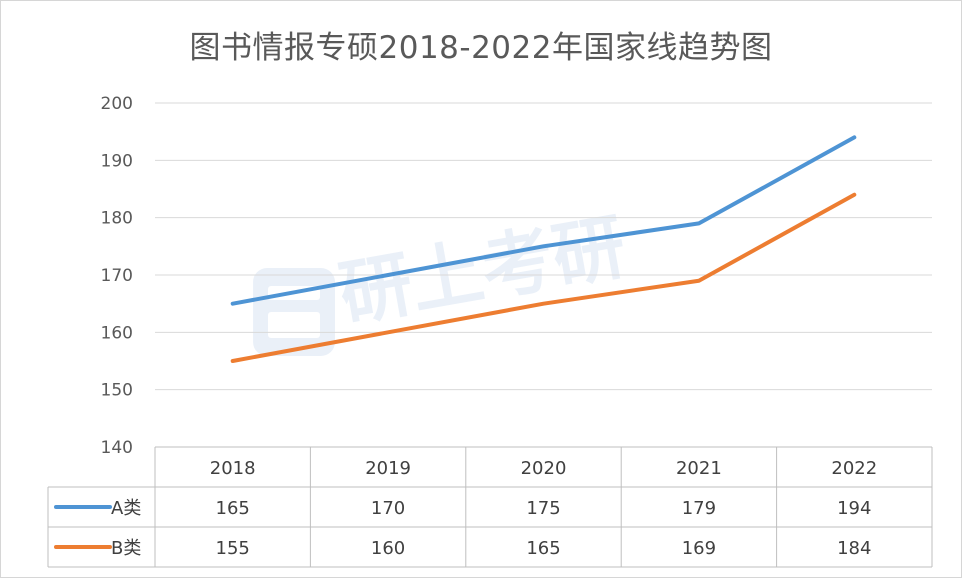  Describe the element at coordinates (699, 468) in the screenshot. I see `x-tick-label: 2021` at that location.